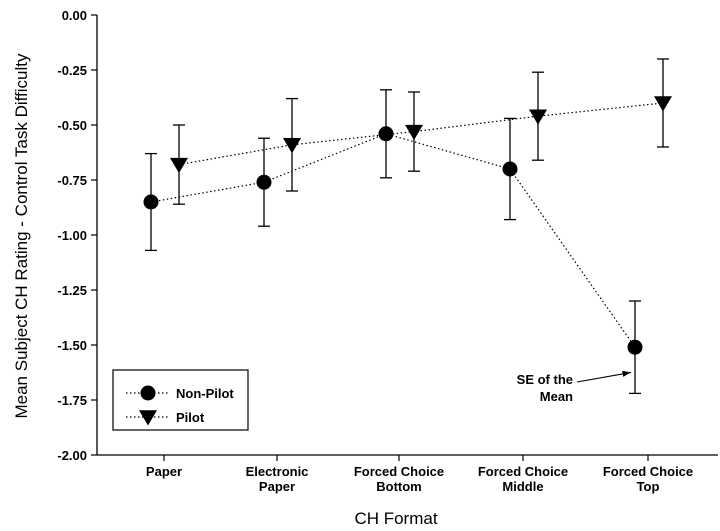 This screenshot has height=531, width=720. What do you see at coordinates (74, 15) in the screenshot?
I see `y-tick-label: 0.00` at bounding box center [74, 15].